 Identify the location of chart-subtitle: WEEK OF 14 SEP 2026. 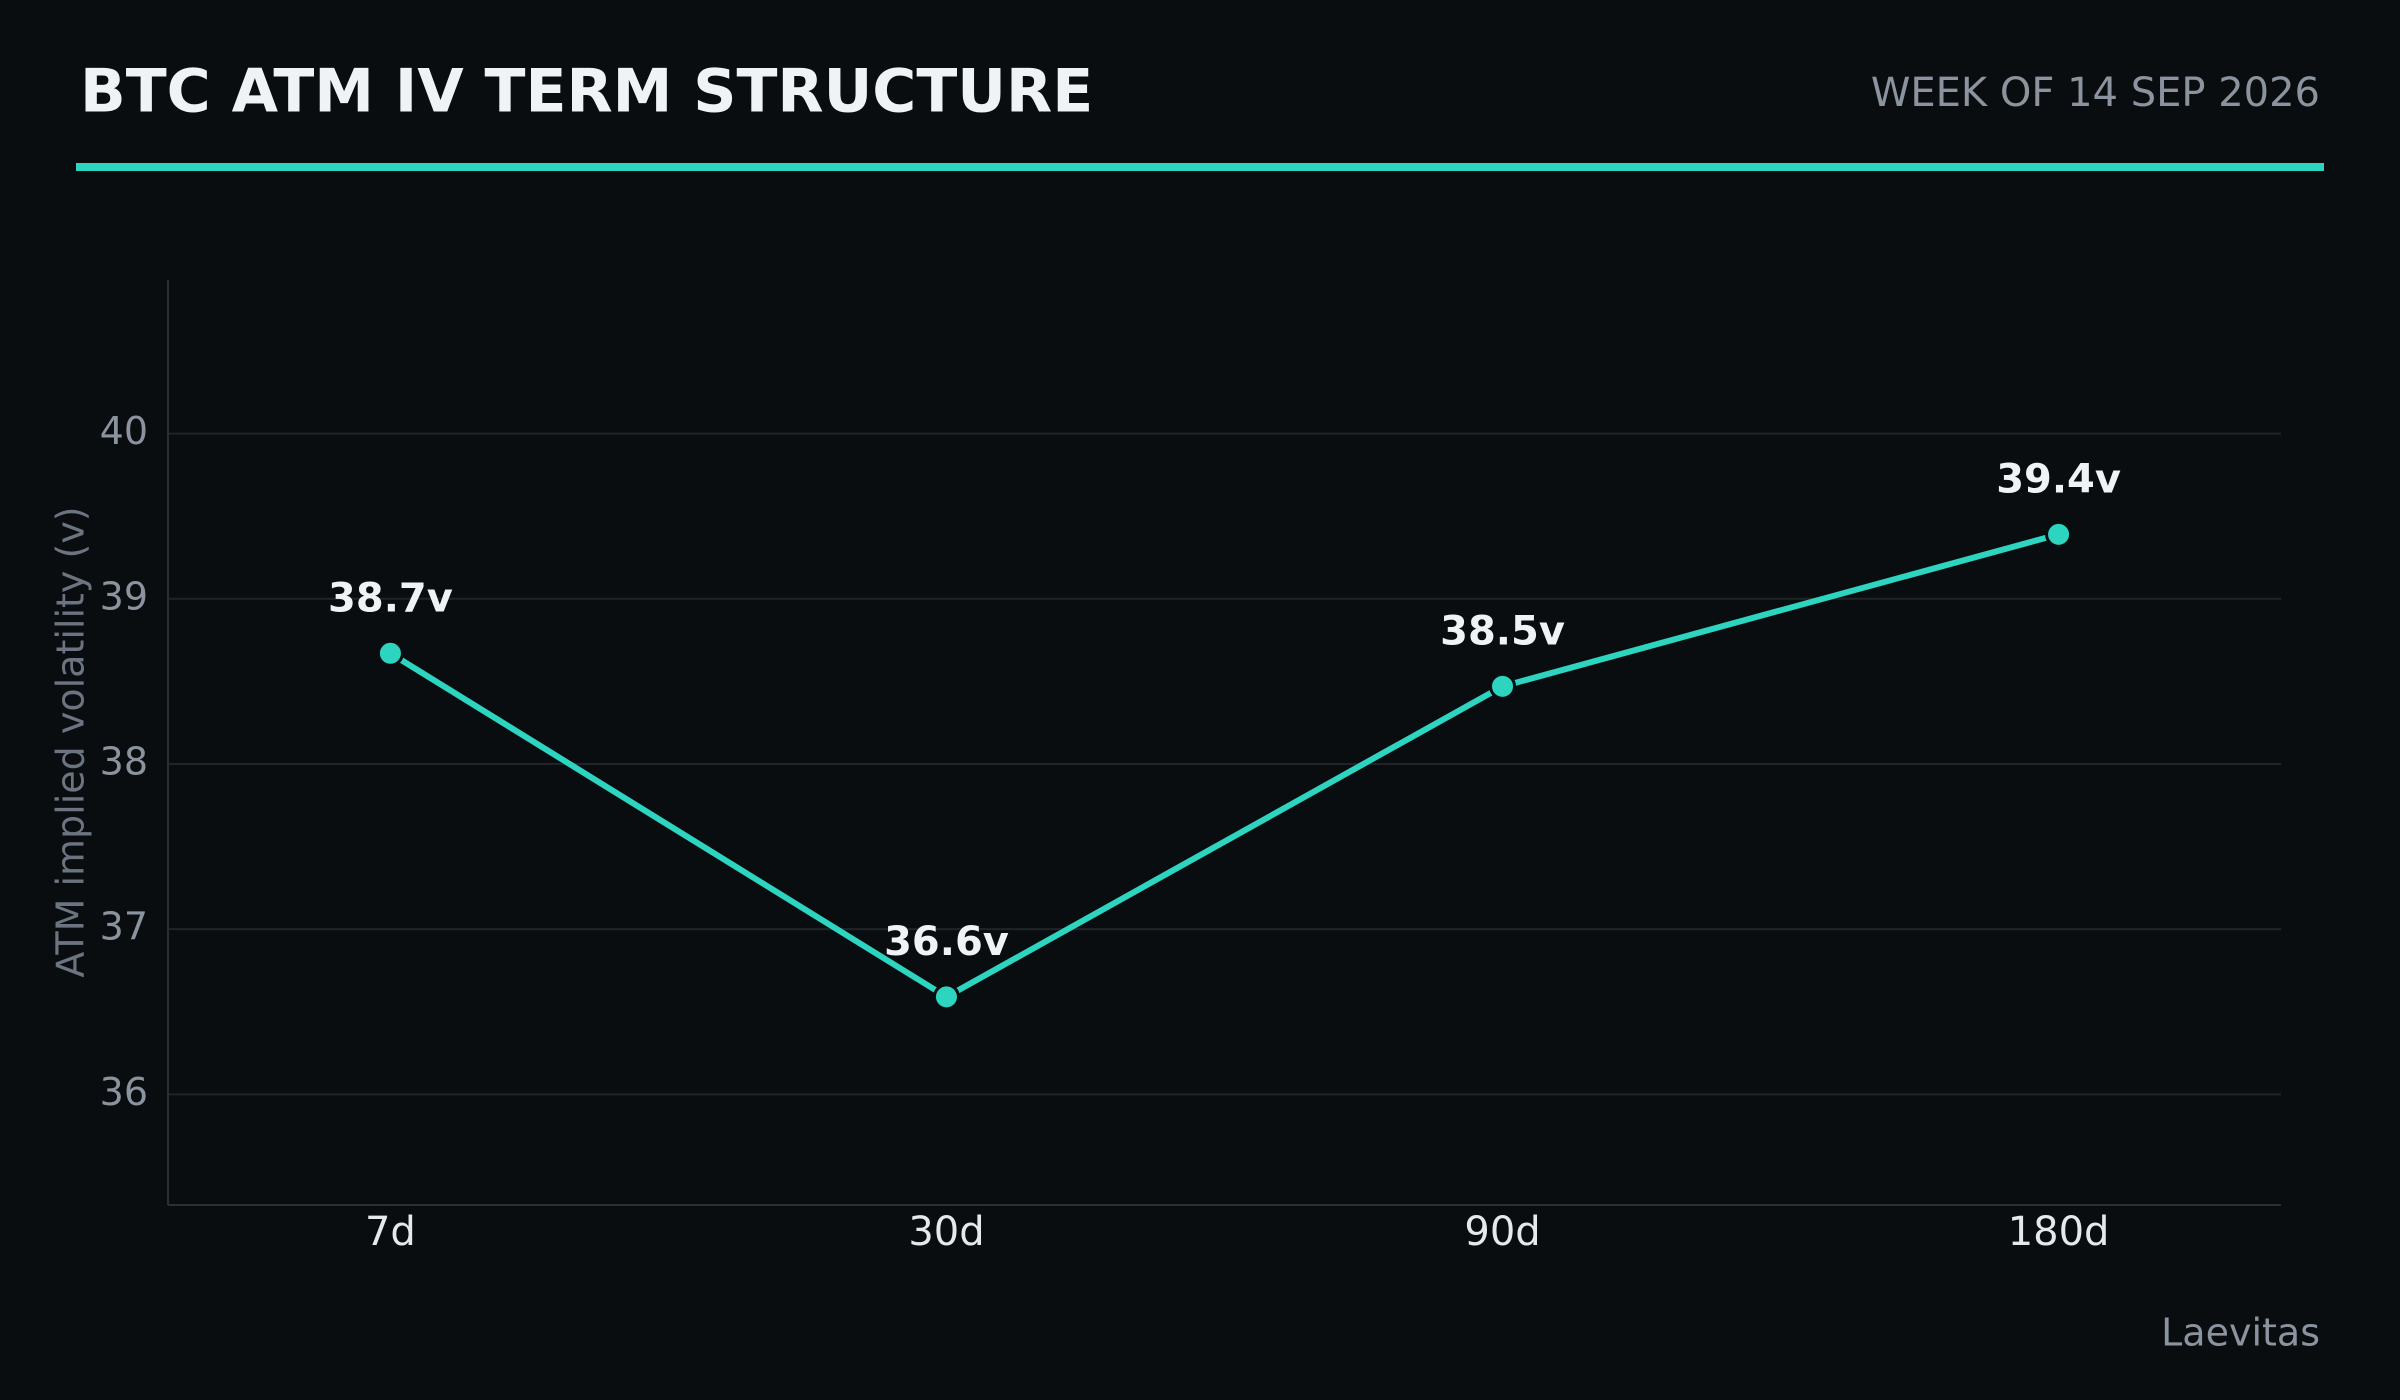
(2095, 93).